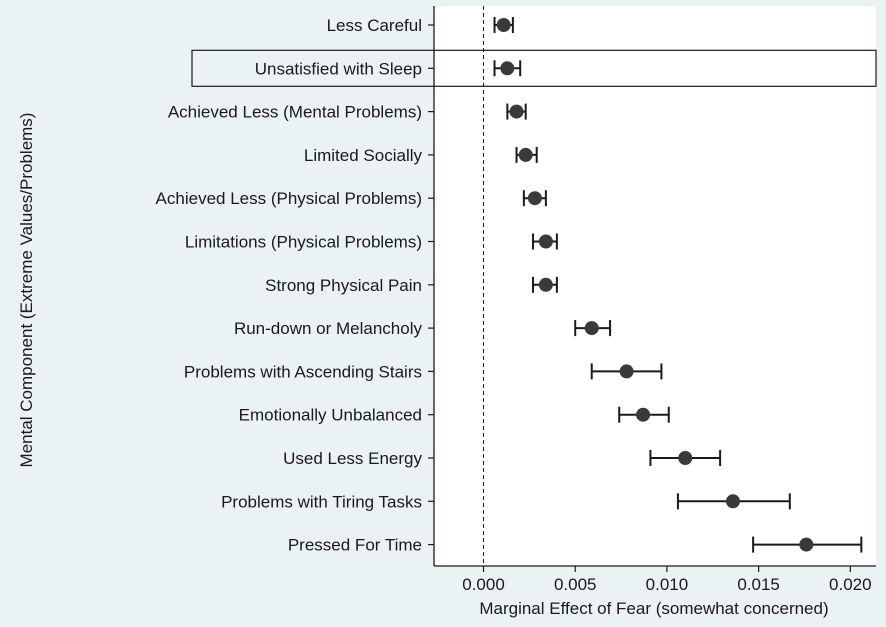  What do you see at coordinates (321, 501) in the screenshot?
I see `y-tick-label: Problems with Tiring Tasks` at bounding box center [321, 501].